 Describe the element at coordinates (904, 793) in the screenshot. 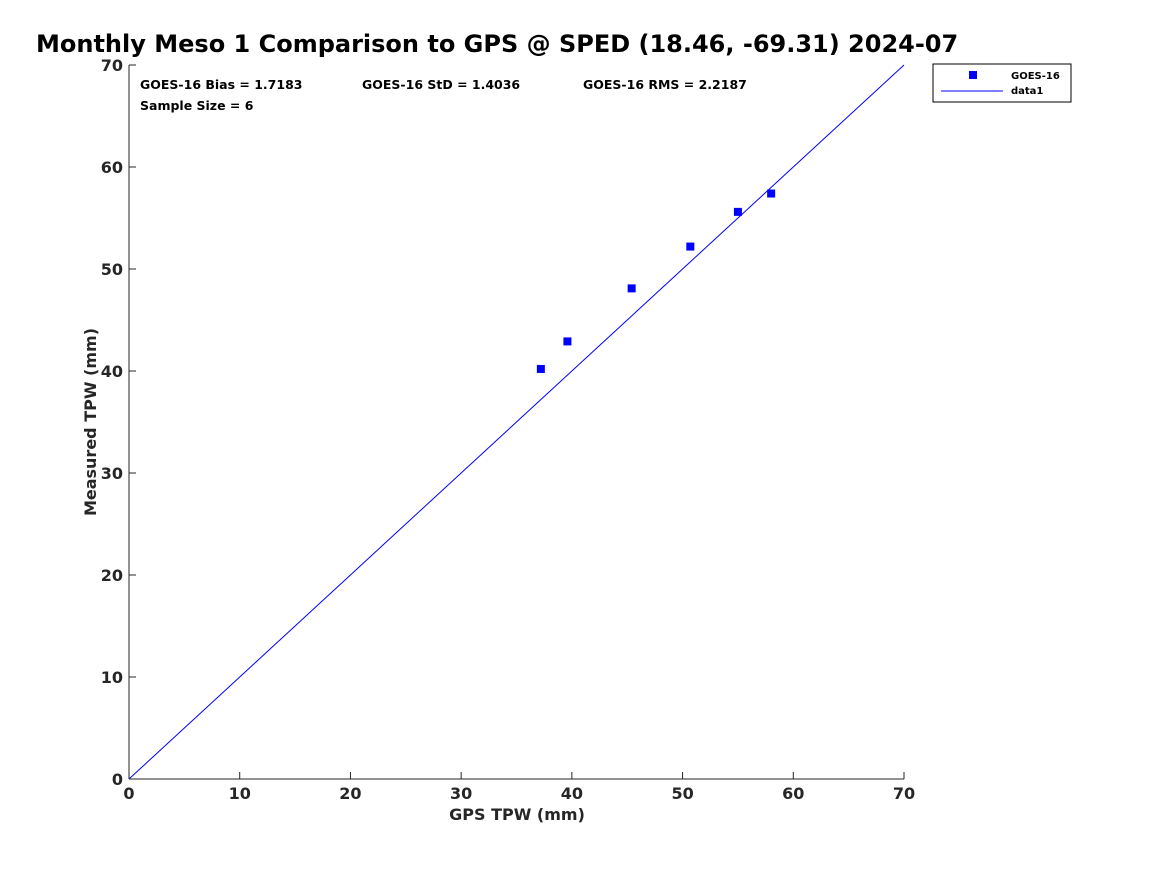

I see `x-tick-label: 70` at that location.